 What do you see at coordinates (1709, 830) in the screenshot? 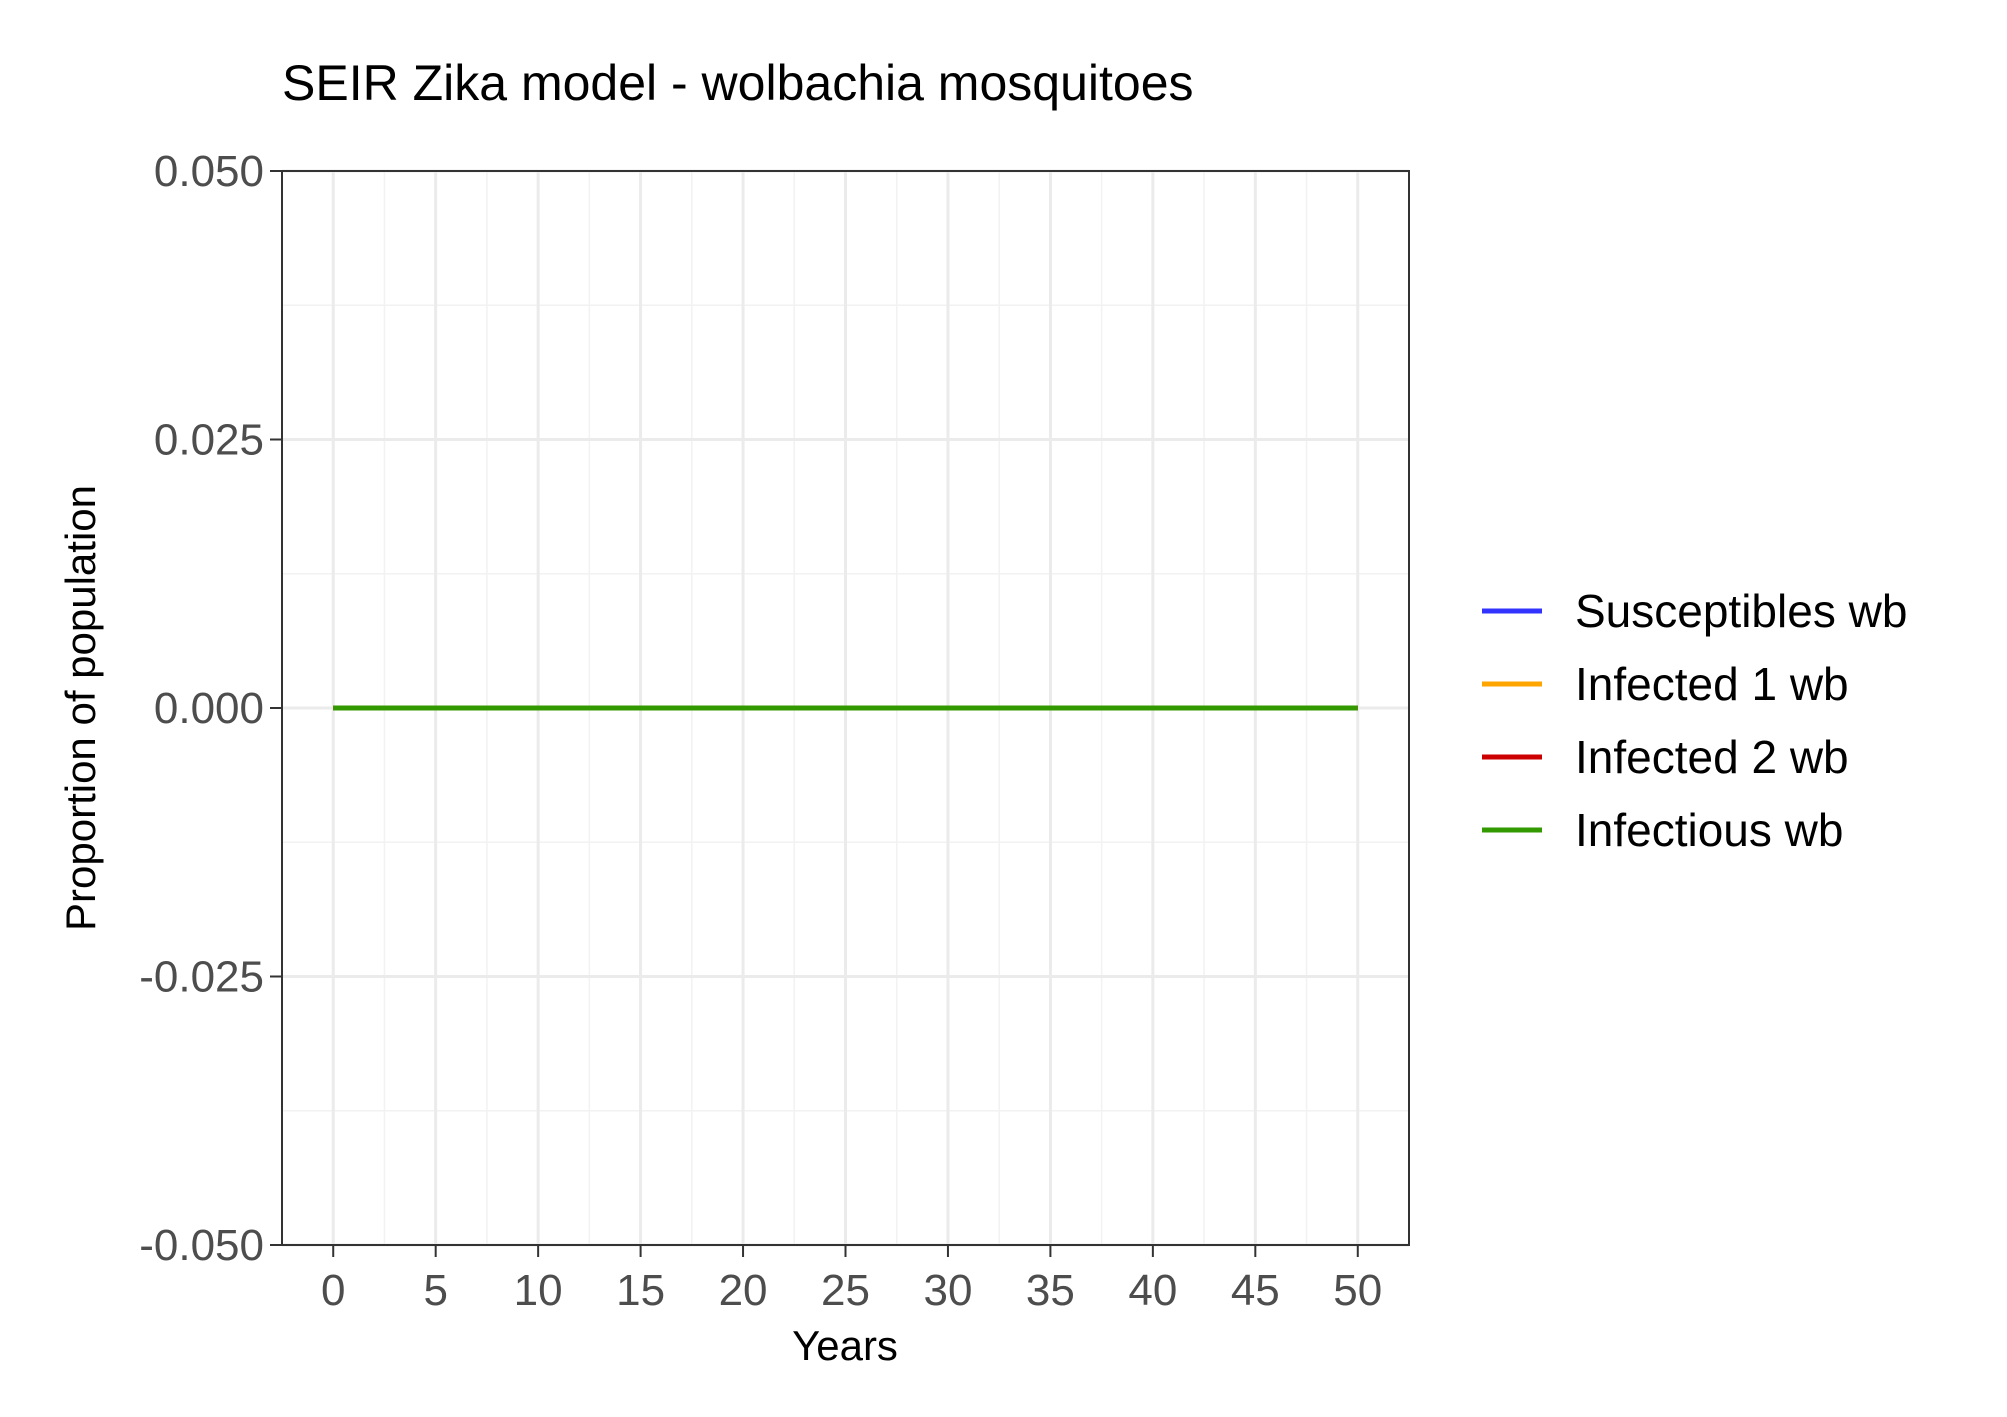
I see `legend-label-infectious-wb: Infectious wb` at bounding box center [1709, 830].